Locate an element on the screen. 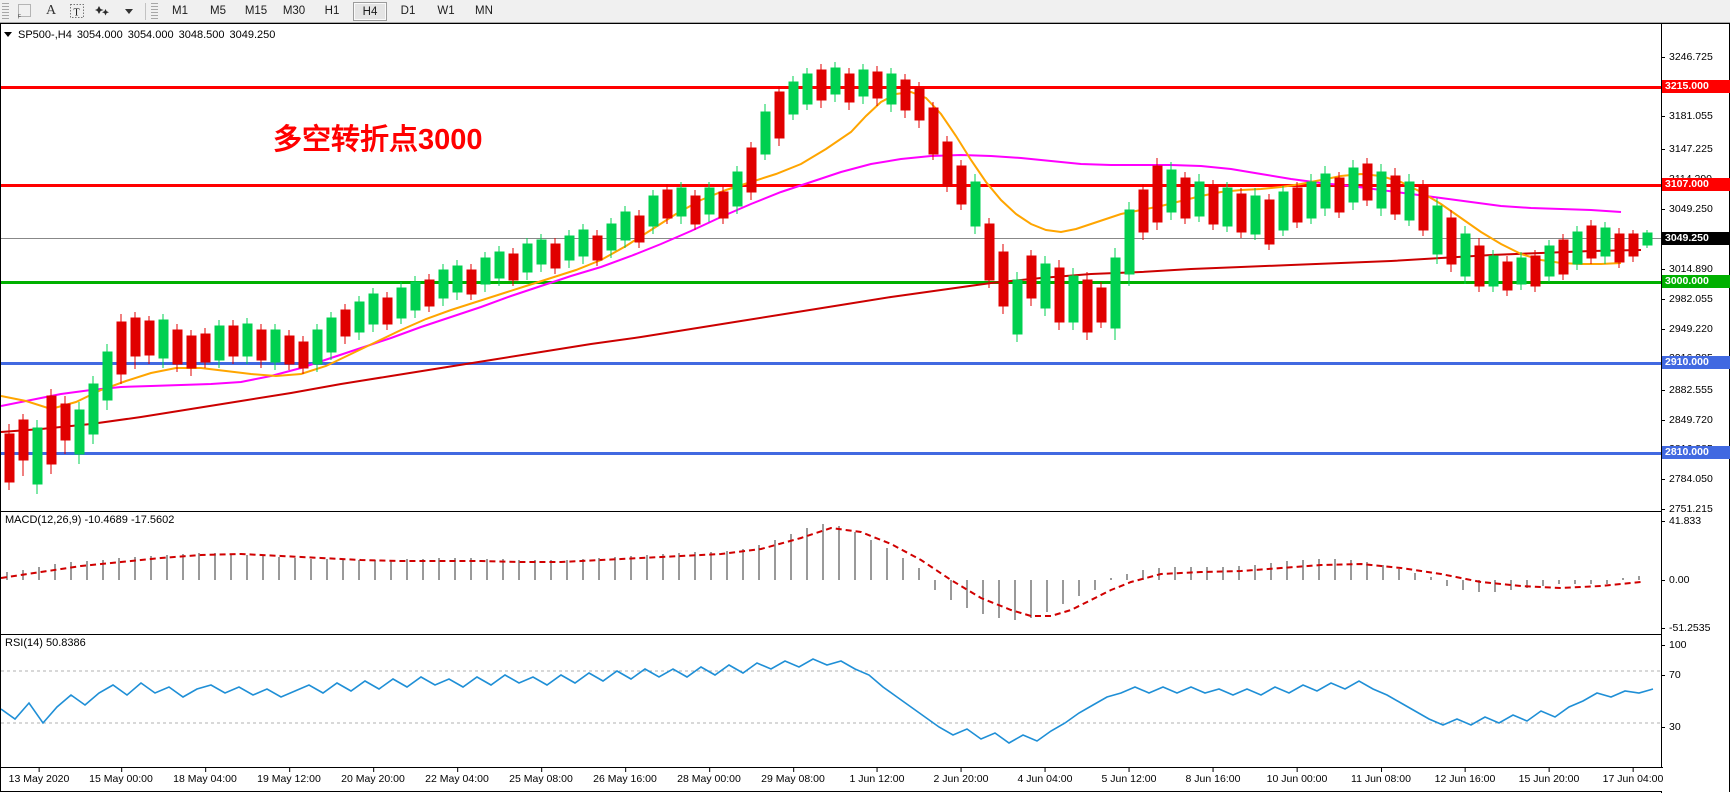  timeframe-m1: M1 is located at coordinates (180, 10).